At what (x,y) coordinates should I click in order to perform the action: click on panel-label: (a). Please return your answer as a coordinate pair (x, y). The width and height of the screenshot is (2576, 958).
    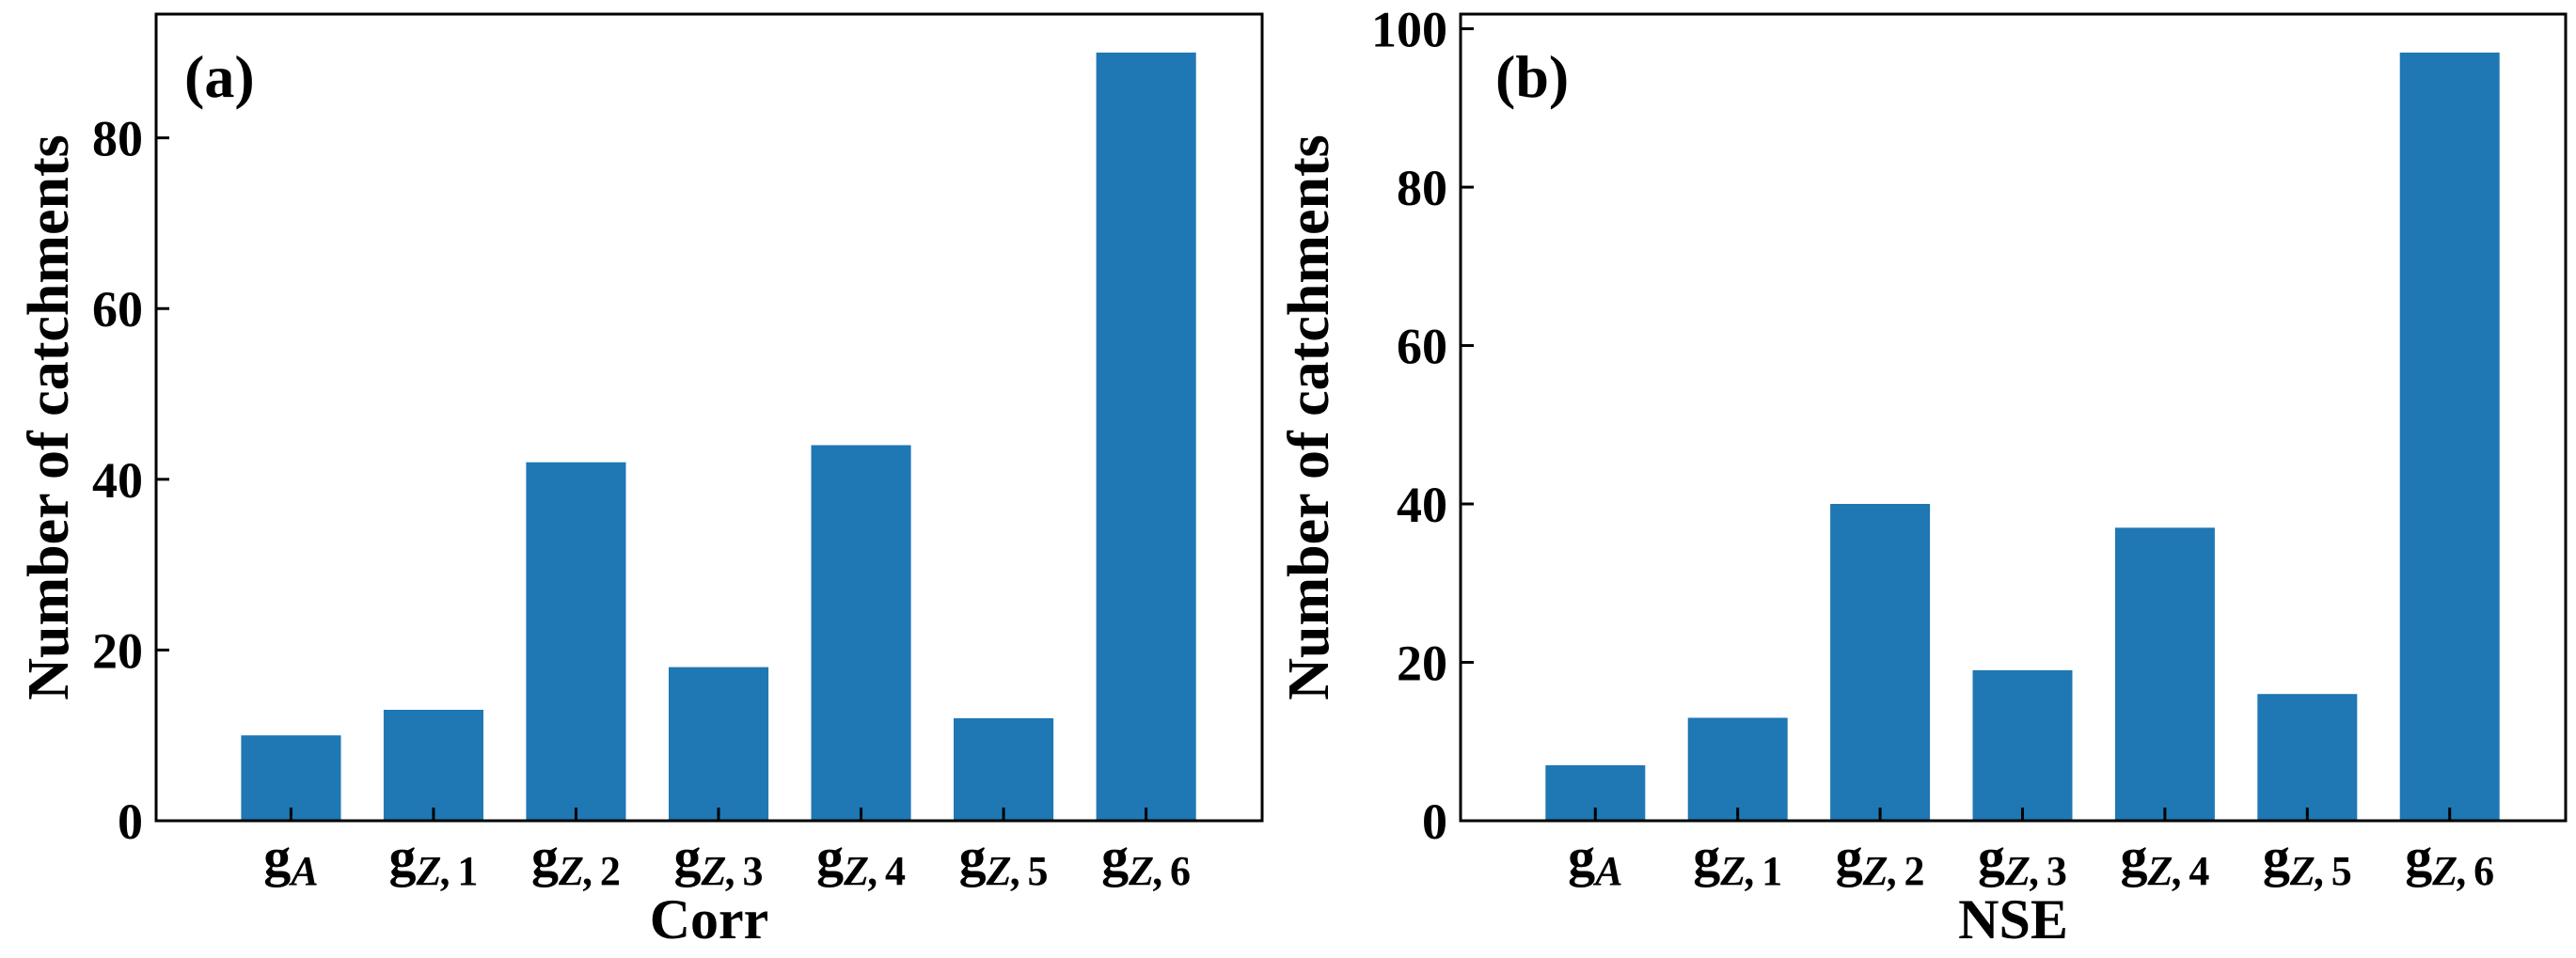
    Looking at the image, I should click on (219, 76).